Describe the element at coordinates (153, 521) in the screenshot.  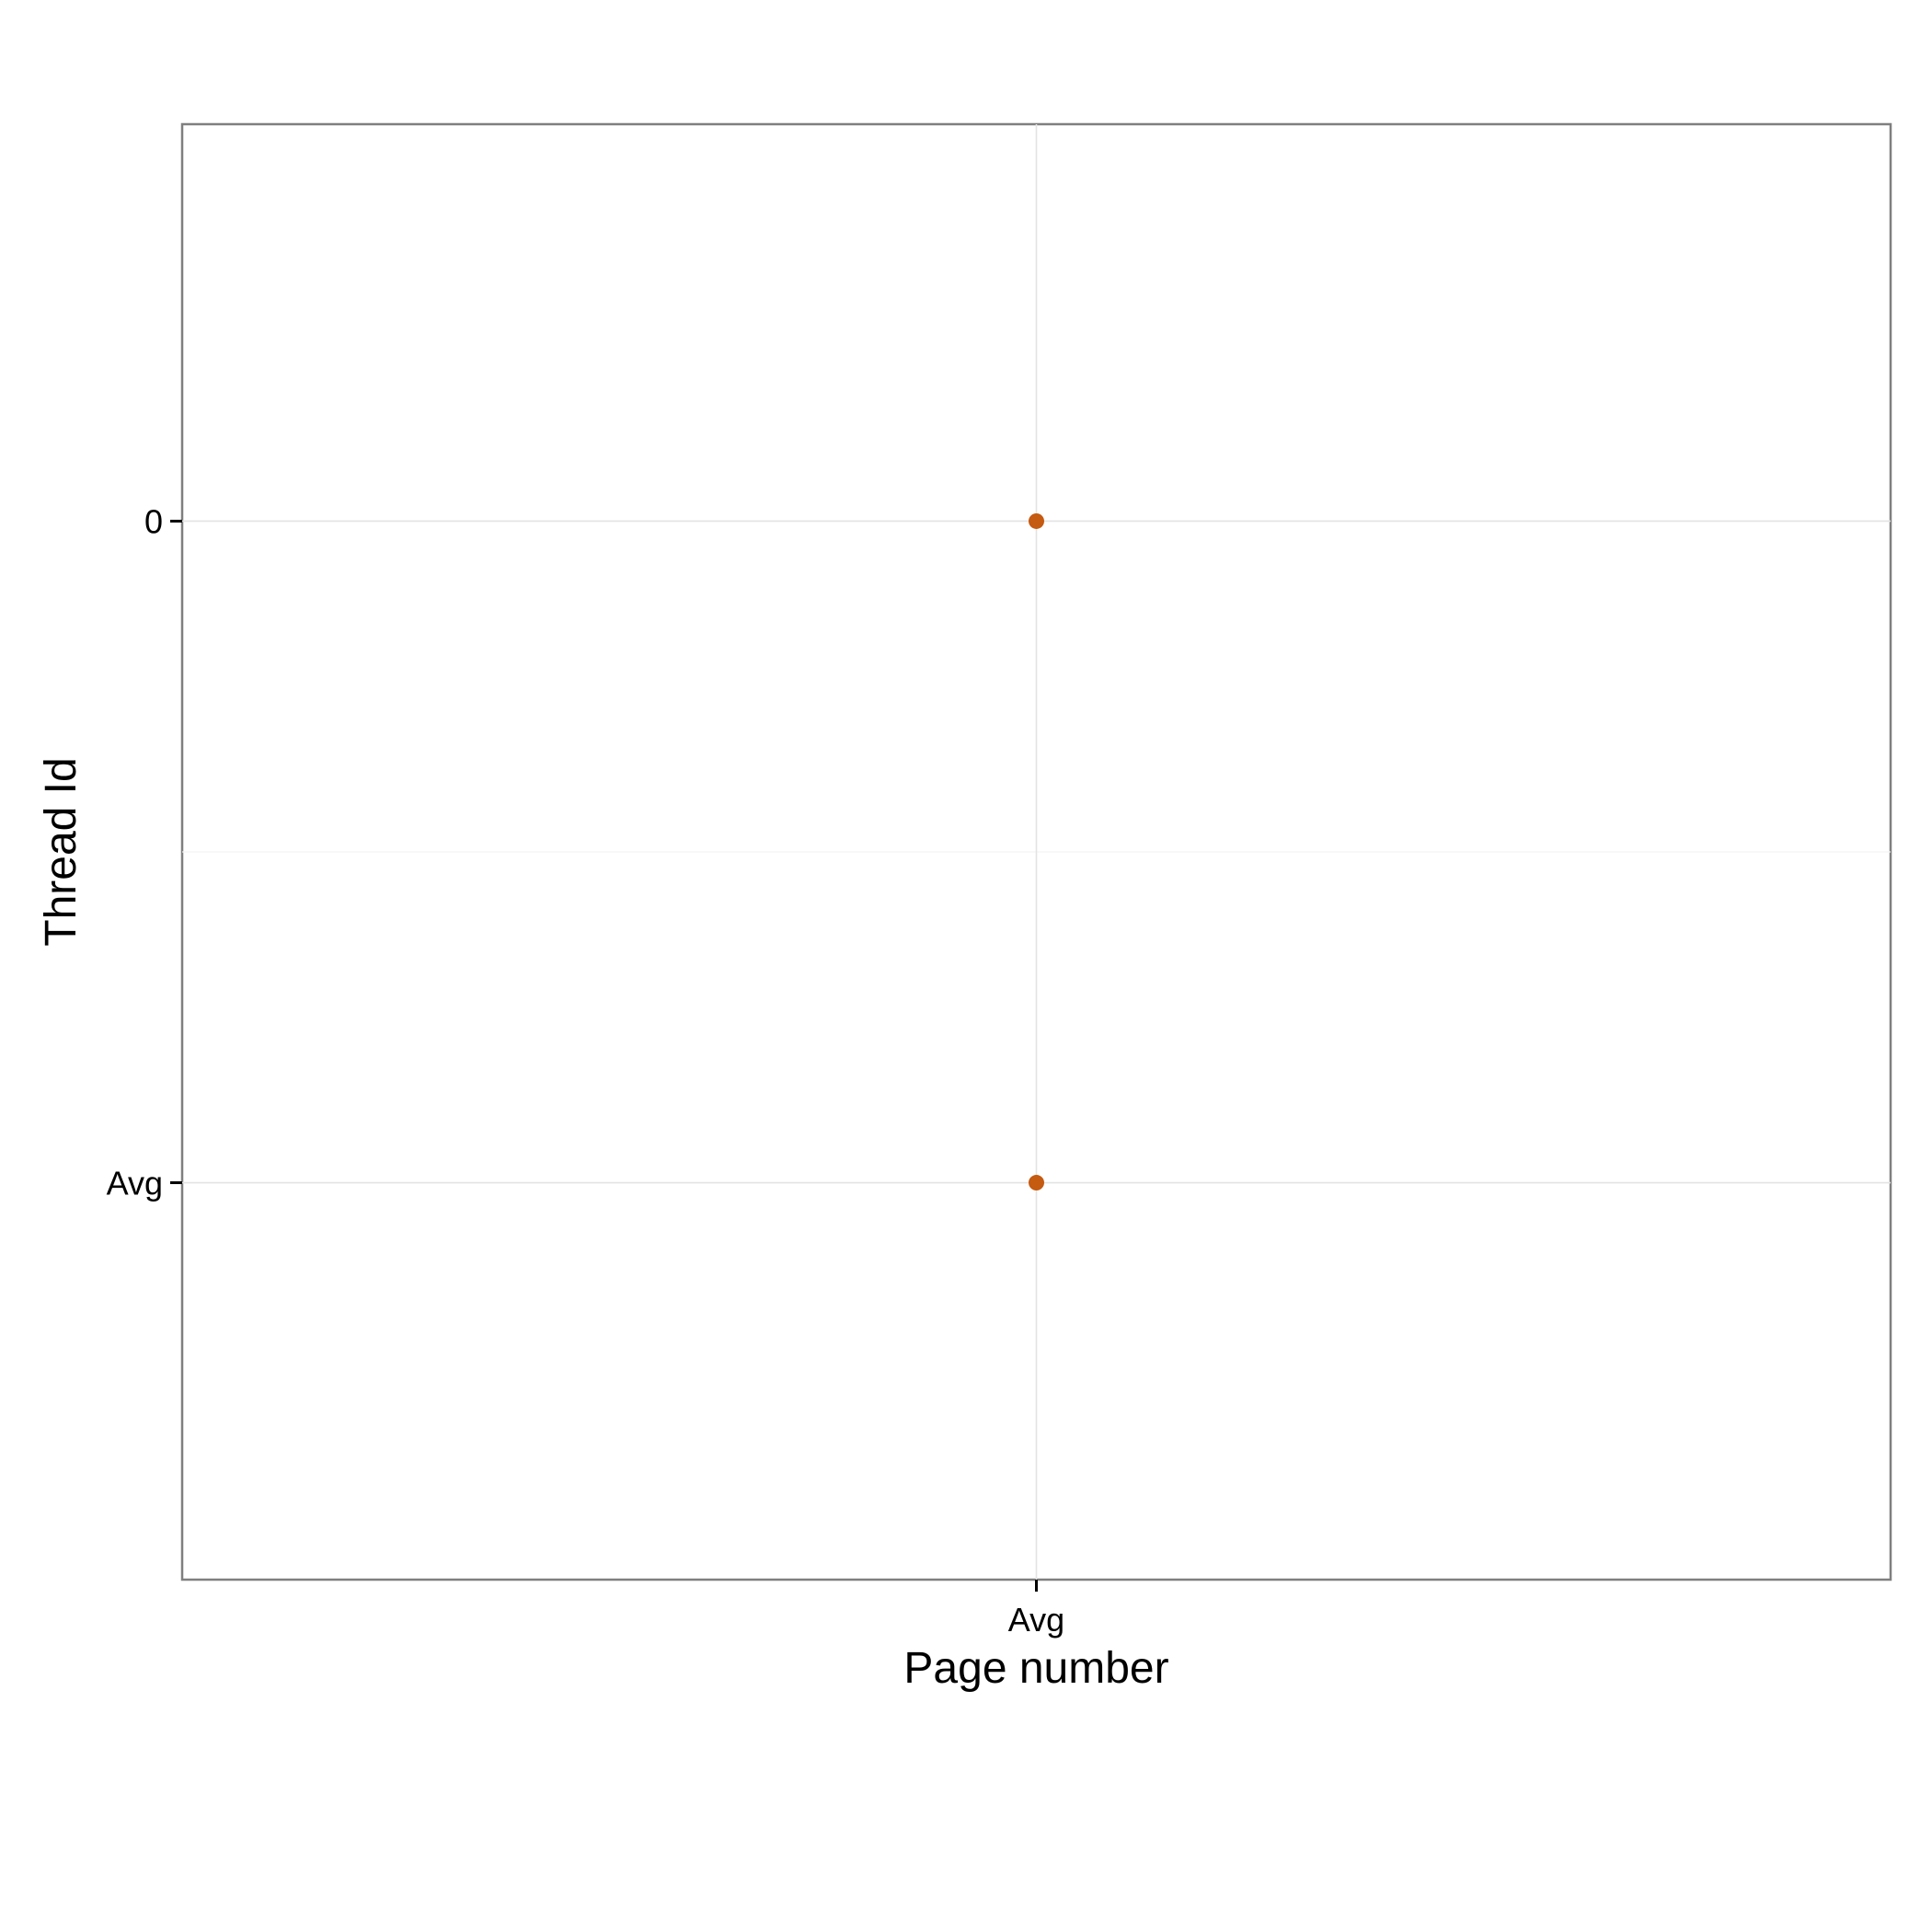
I see `y-tick-label: 0` at that location.